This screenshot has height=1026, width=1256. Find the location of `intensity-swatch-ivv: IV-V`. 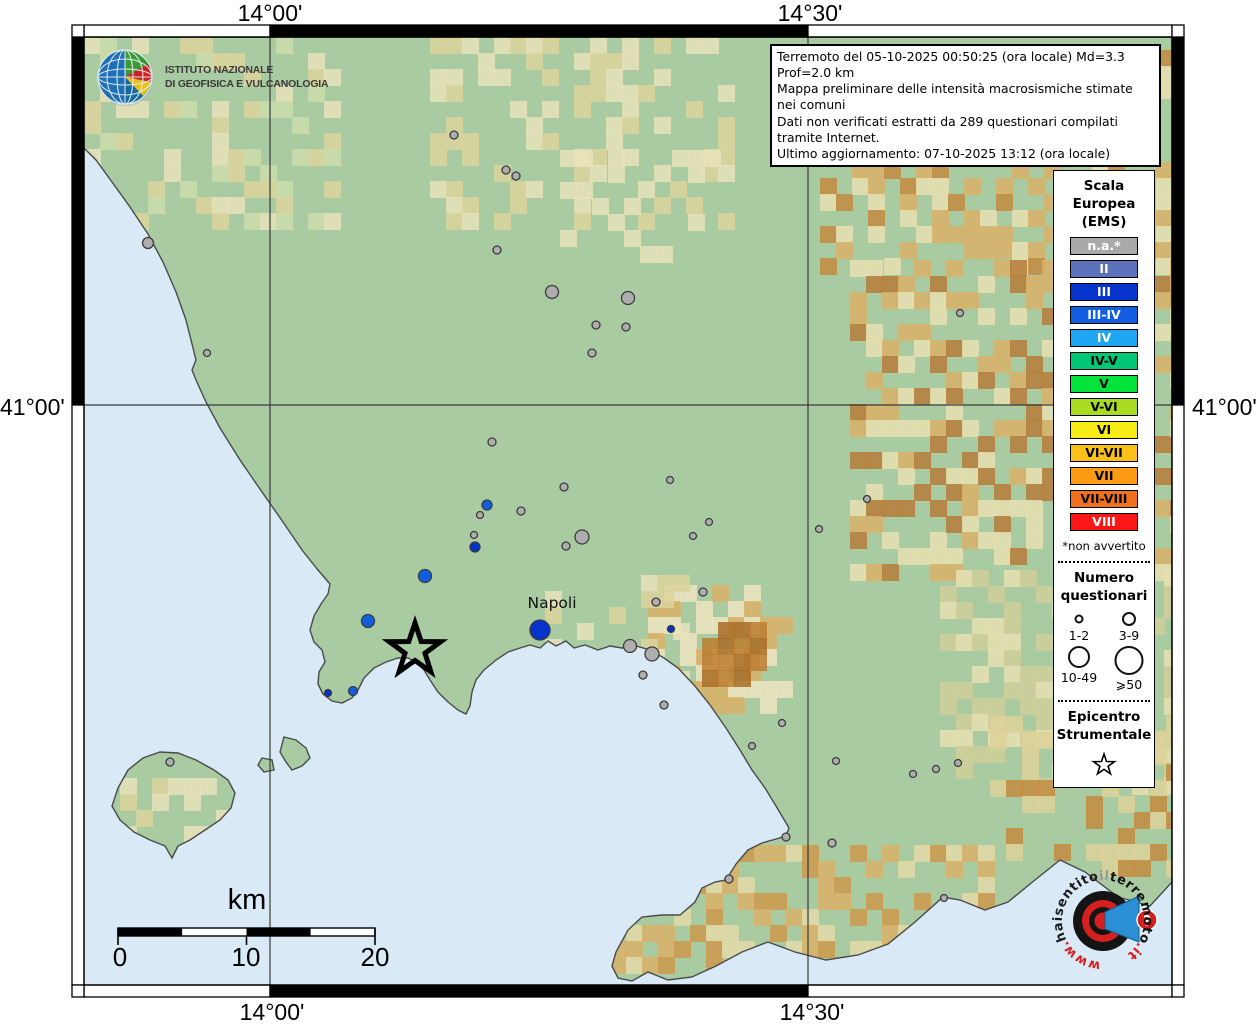

intensity-swatch-ivv: IV-V is located at coordinates (1104, 360).